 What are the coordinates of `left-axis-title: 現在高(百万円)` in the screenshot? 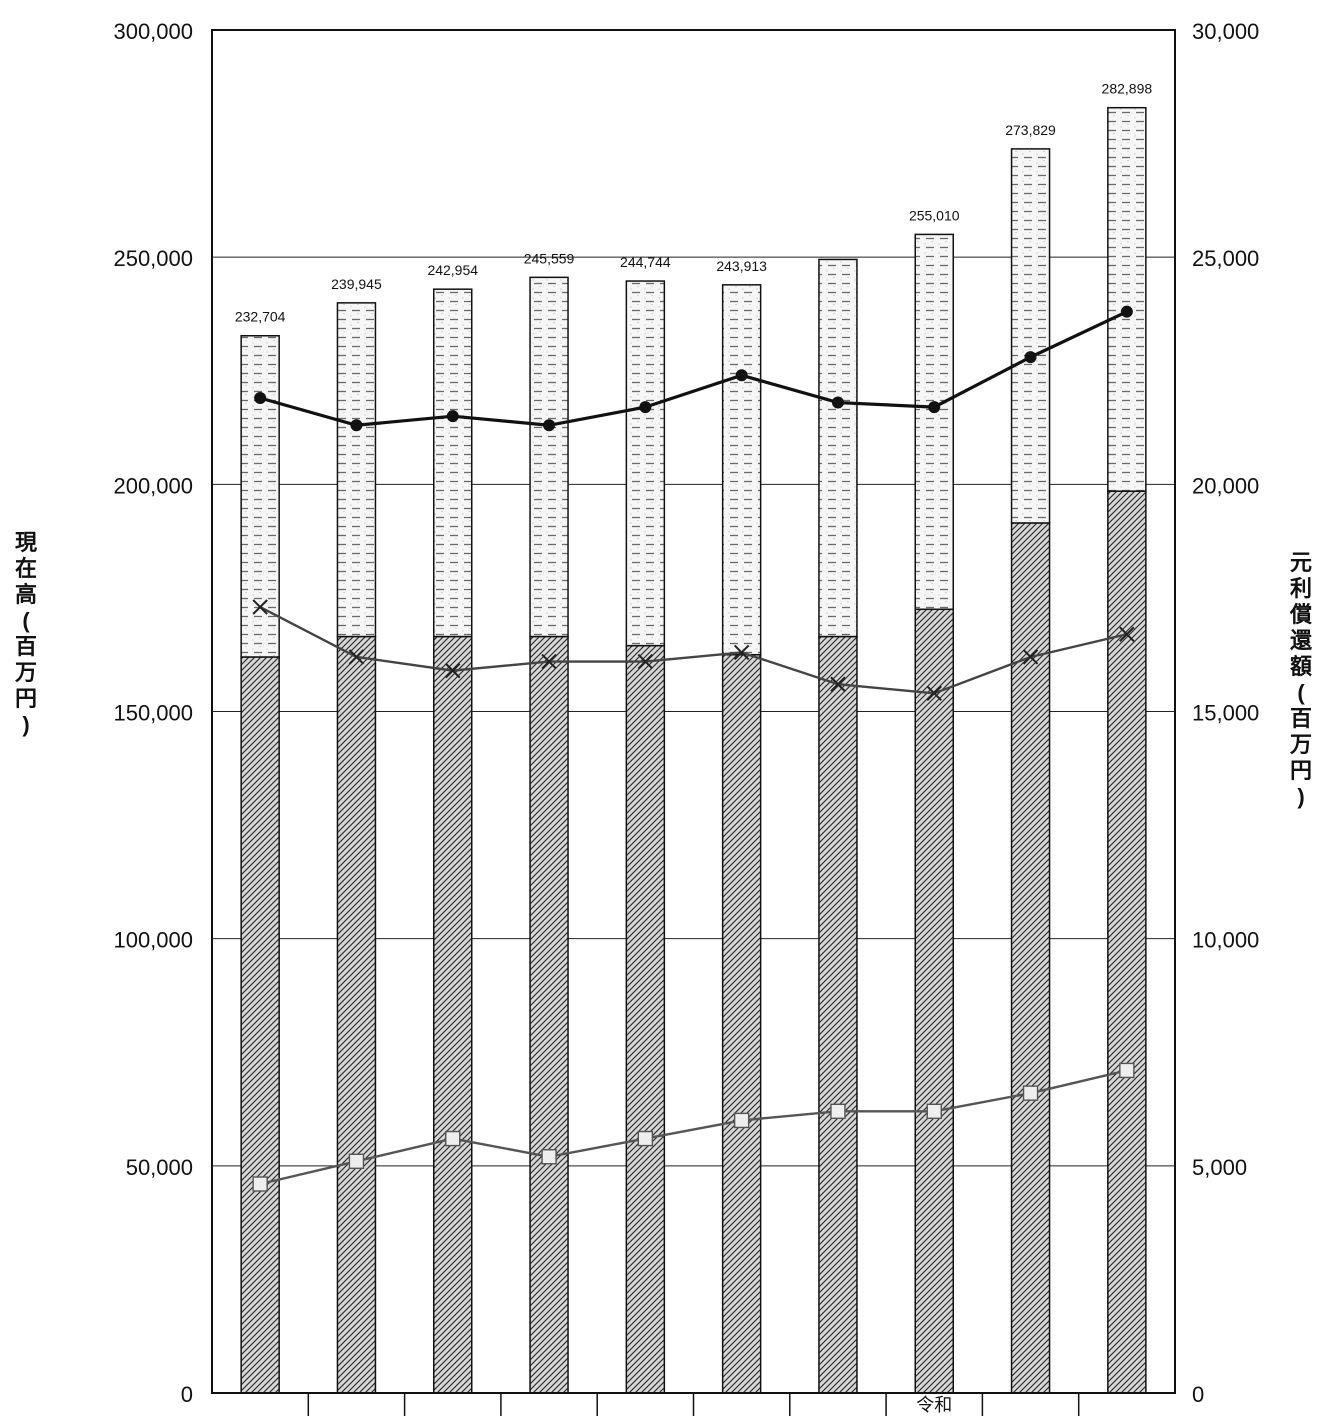 It's located at (25, 633).